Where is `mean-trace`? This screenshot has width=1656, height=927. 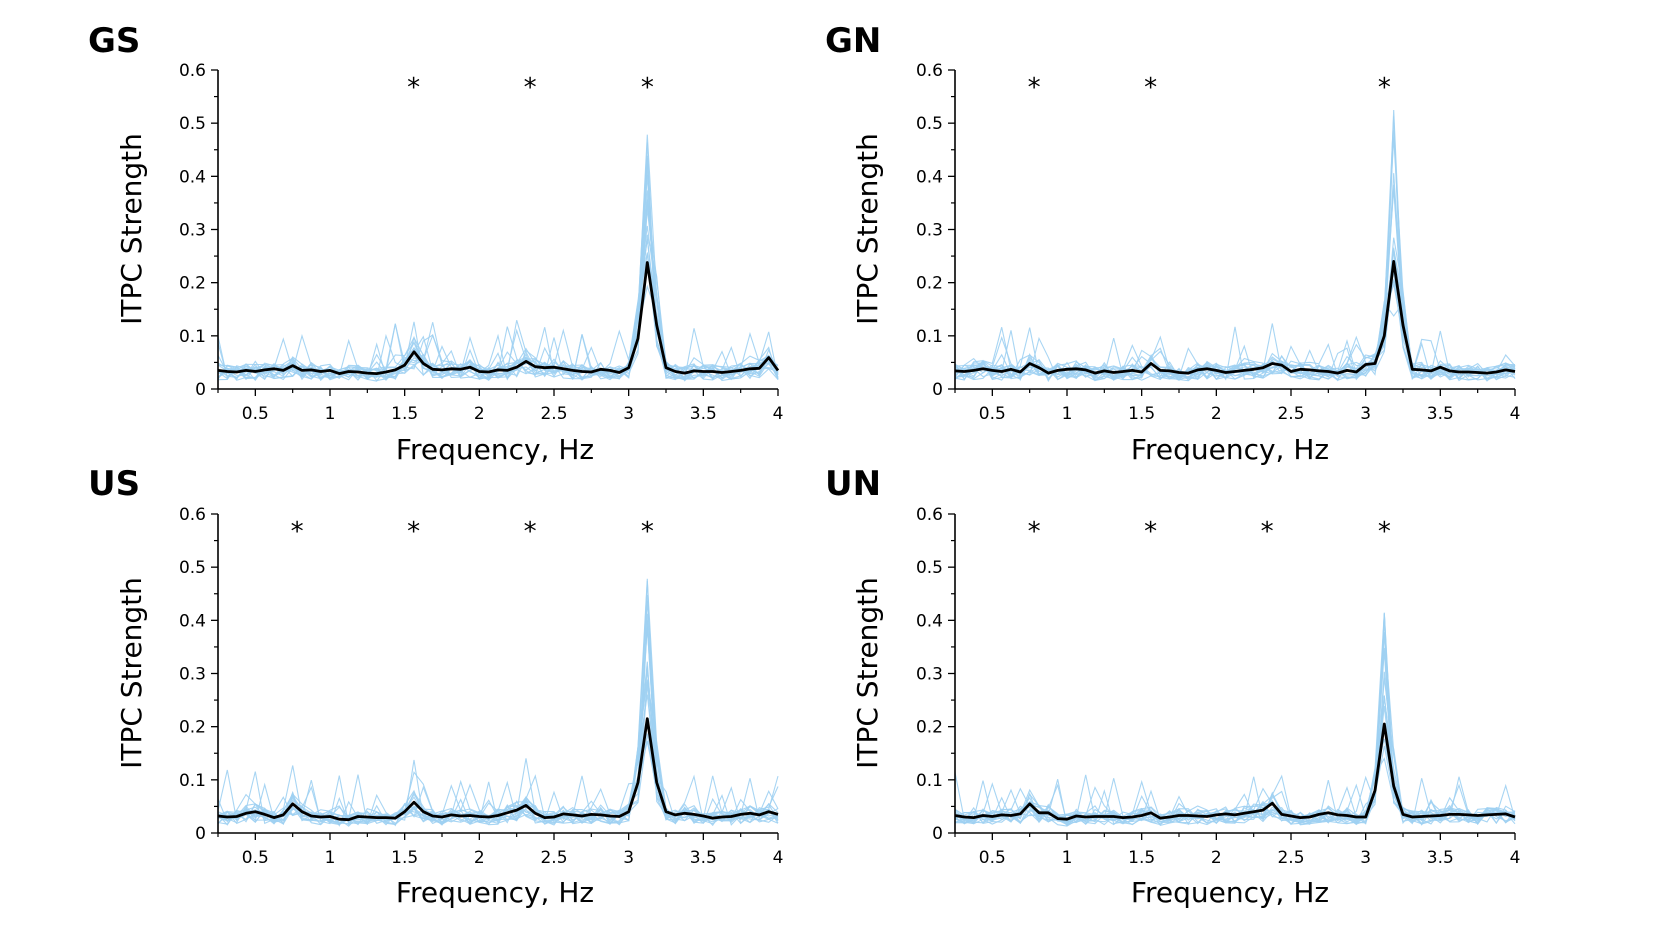
mean-trace is located at coordinates (498, 318).